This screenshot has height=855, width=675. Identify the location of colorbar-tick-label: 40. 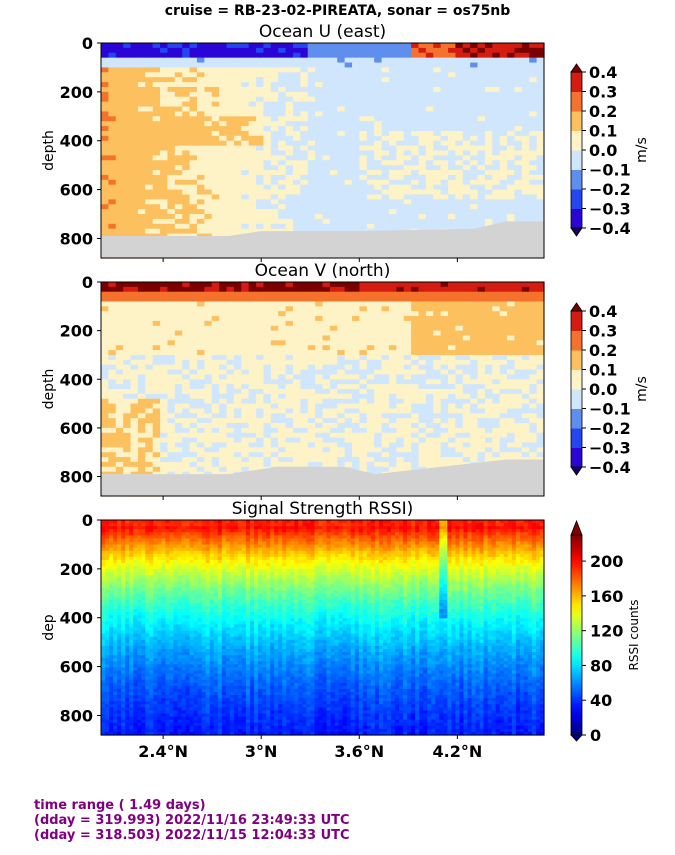
(601, 700).